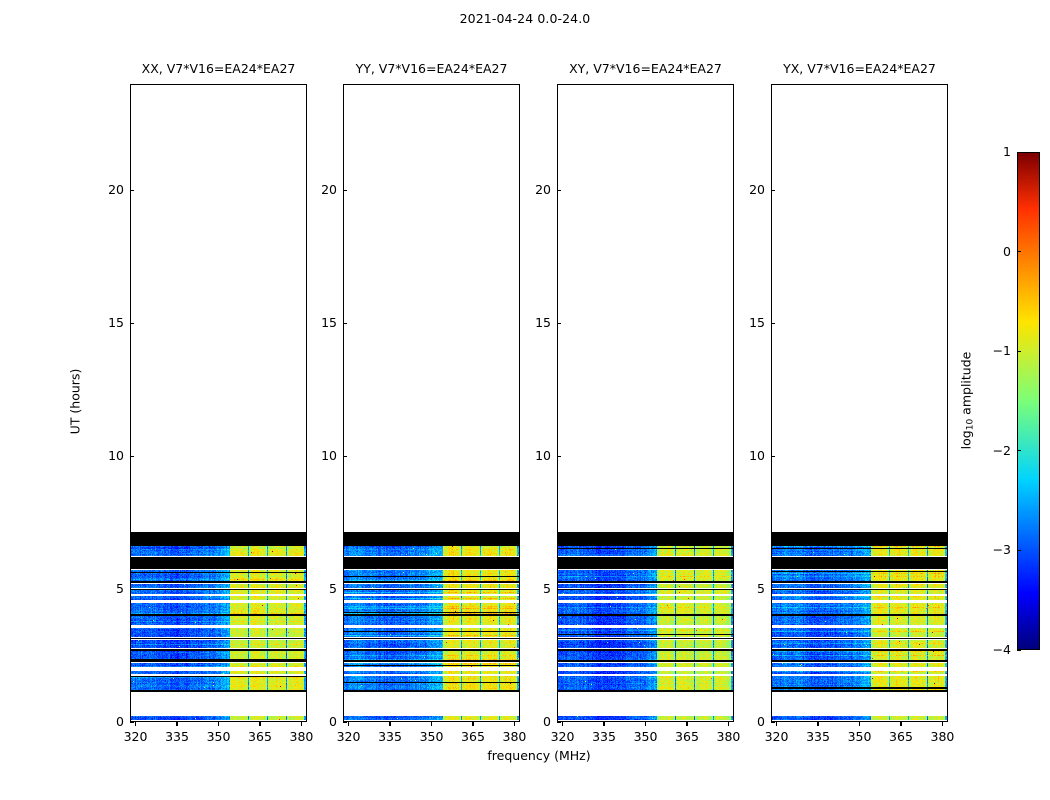 This screenshot has width=1050, height=800. What do you see at coordinates (1001, 550) in the screenshot?
I see `colorbar-tick-label: −3` at bounding box center [1001, 550].